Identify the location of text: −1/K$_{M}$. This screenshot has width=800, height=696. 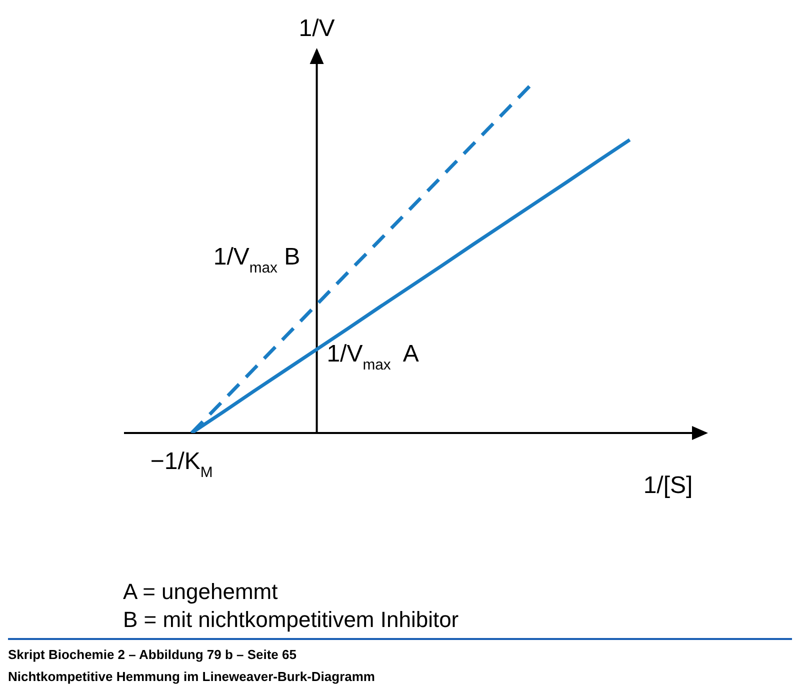
(181, 464).